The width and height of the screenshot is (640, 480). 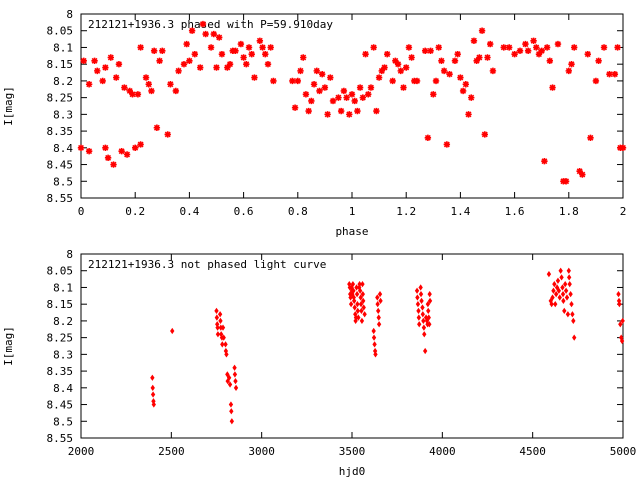 I want to click on phased-x-tick-label: 1.2, so click(x=406, y=211).